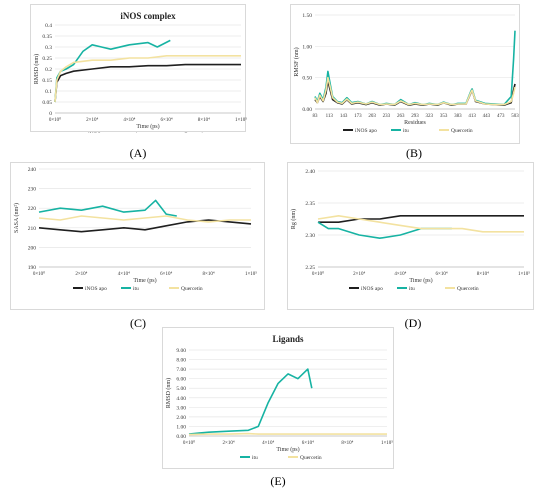 This screenshot has width=550, height=492. What do you see at coordinates (316, 116) in the screenshot?
I see `xtick-b-0: 83` at bounding box center [316, 116].